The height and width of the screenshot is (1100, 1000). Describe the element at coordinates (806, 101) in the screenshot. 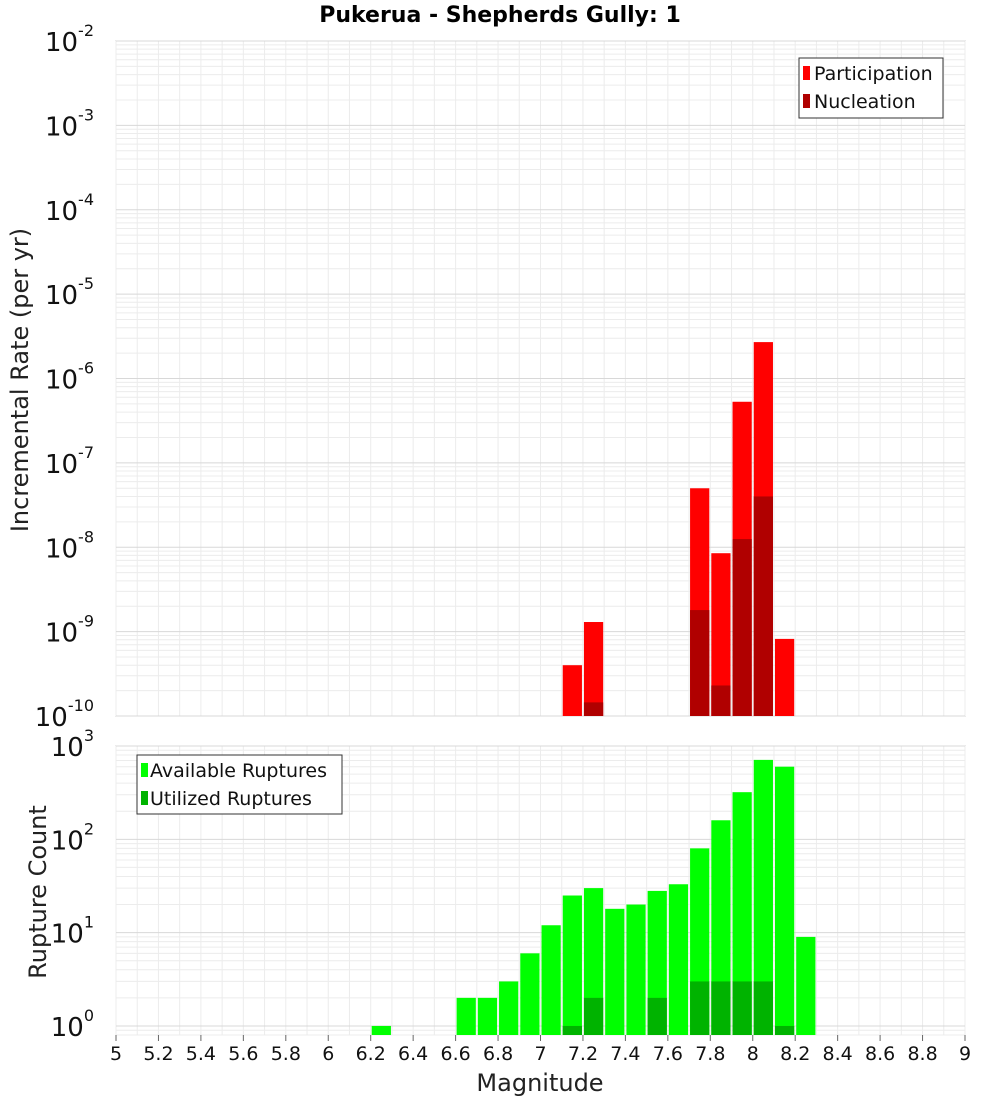

I see `legend-swatch-nucleation` at that location.